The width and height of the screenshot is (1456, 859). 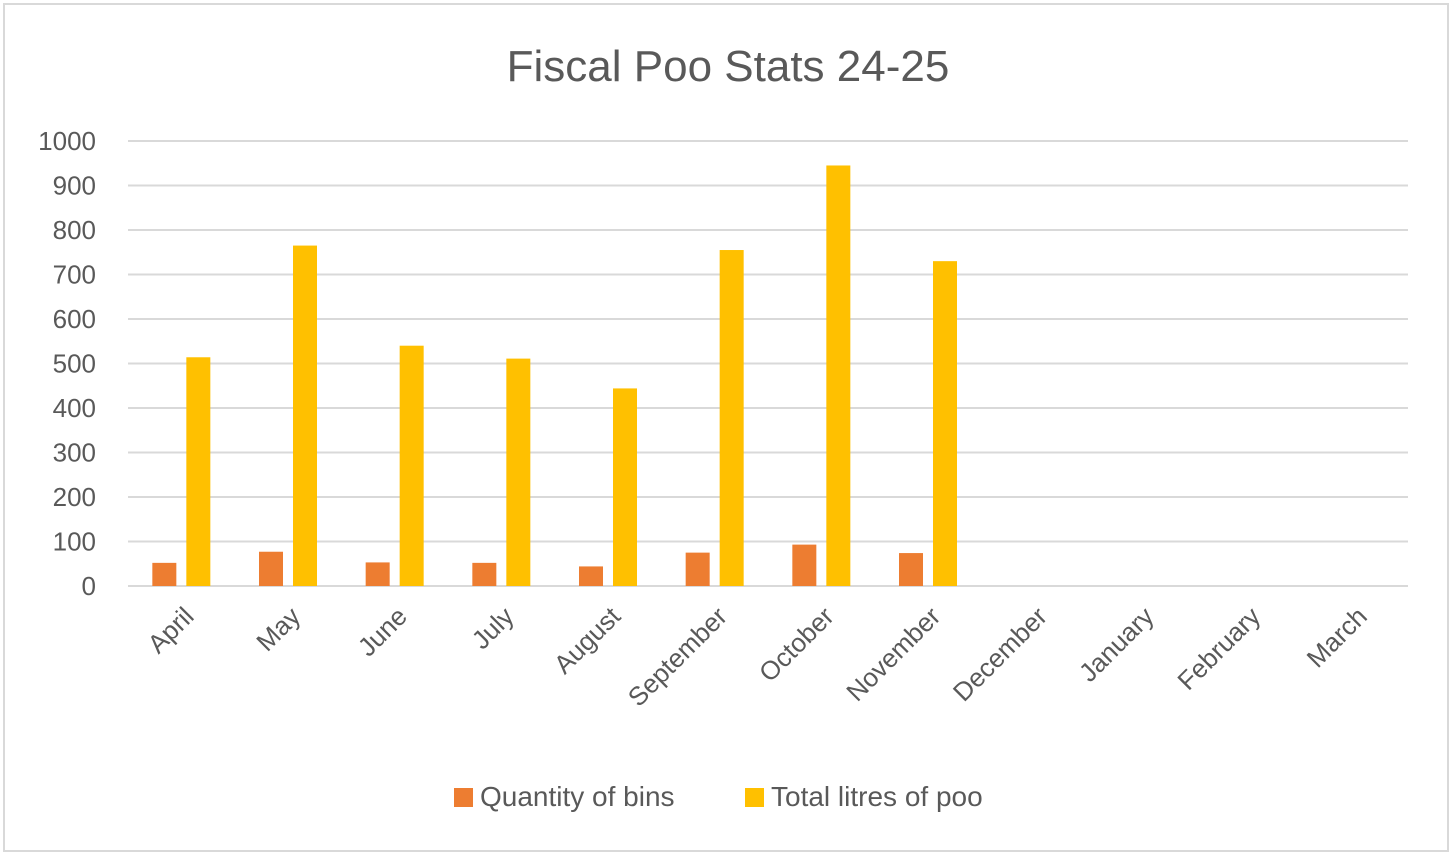 I want to click on y-axis: 0 100 200 300 400 500 600 700 800 900 1000, so click(x=67, y=363).